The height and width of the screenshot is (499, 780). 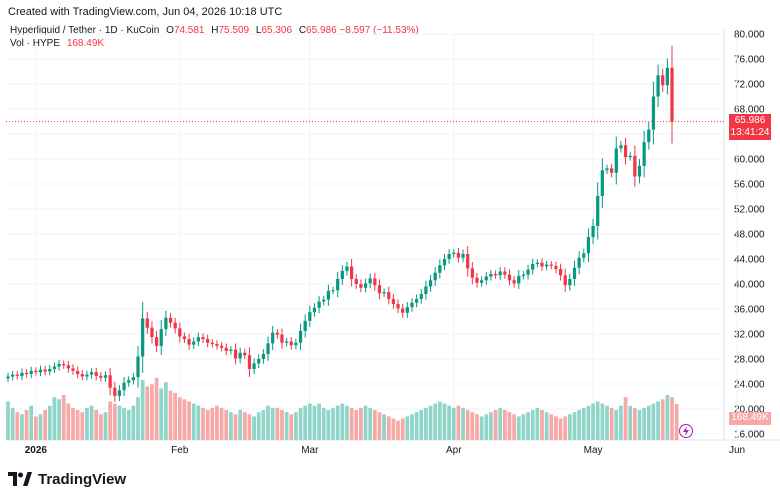 I want to click on y-tick-label: 56.000, so click(x=749, y=185).